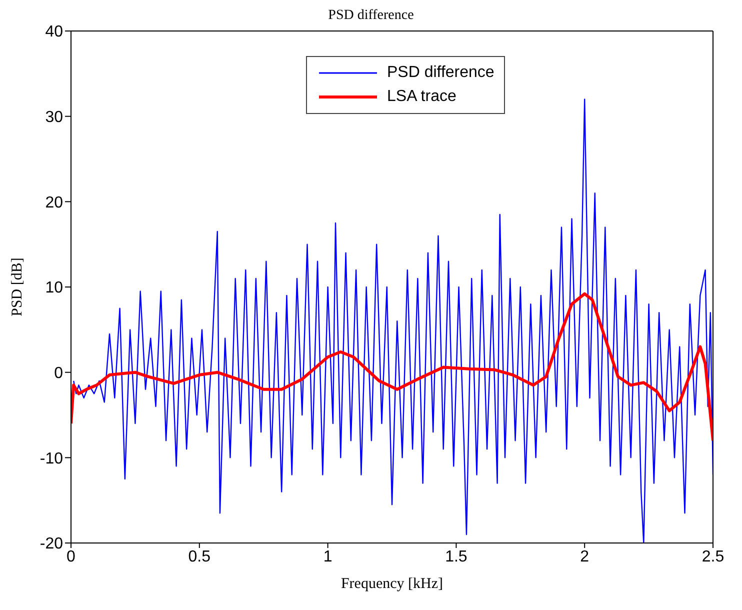 The width and height of the screenshot is (742, 610). What do you see at coordinates (392, 584) in the screenshot?
I see `x-axis-title: Frequency [kHz]` at bounding box center [392, 584].